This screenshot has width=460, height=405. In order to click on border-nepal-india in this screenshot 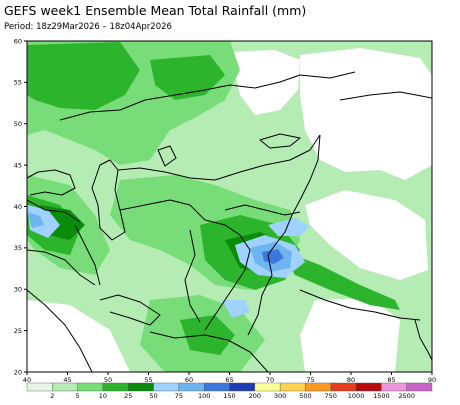, I will do `click(360, 305)`.